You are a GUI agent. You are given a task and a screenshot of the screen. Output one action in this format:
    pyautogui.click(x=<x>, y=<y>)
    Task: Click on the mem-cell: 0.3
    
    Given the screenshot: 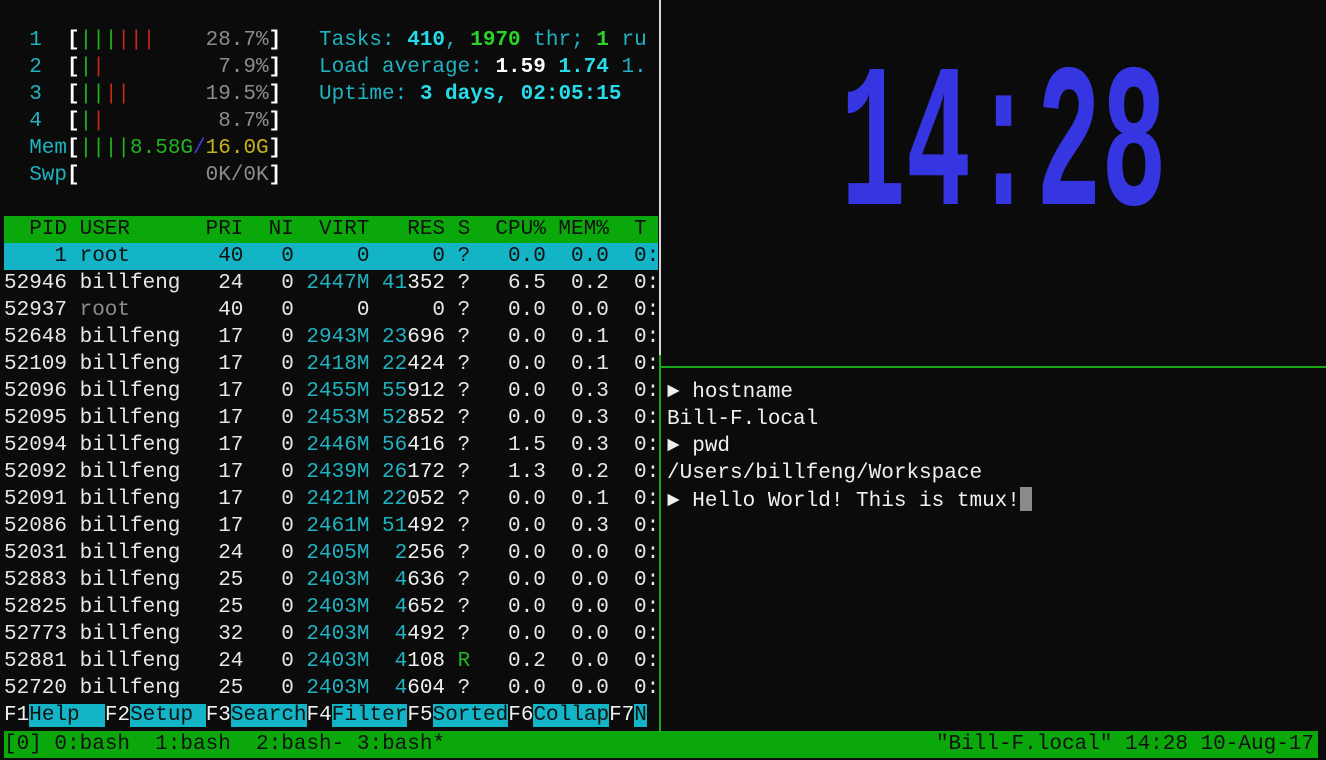 What is the action you would take?
    pyautogui.click(x=590, y=418)
    